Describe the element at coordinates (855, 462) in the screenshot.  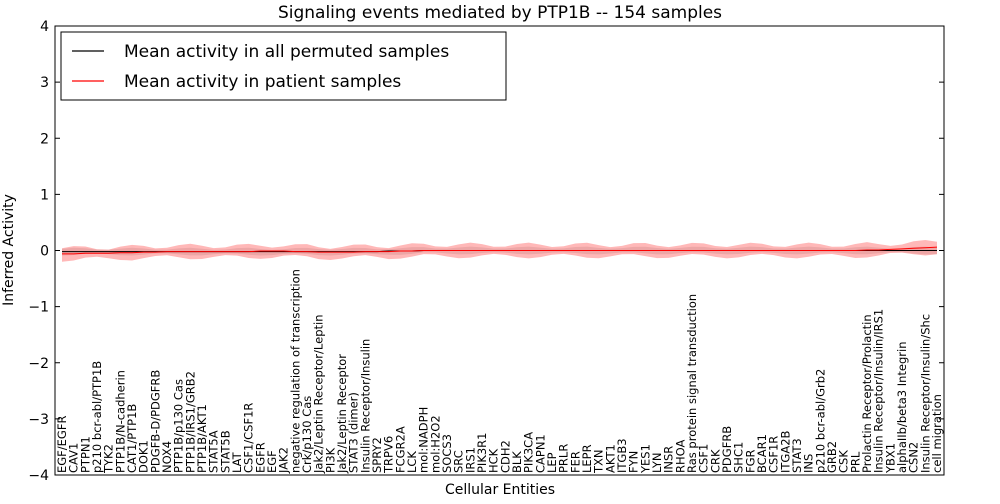
I see `x-tick-label: PRL` at that location.